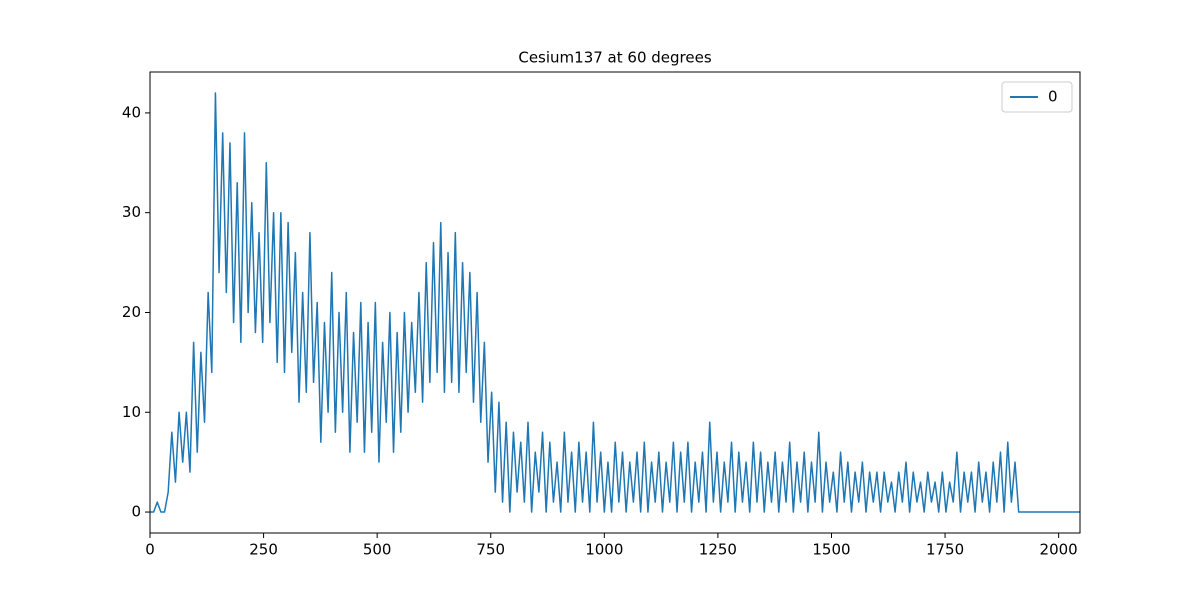 This screenshot has height=604, width=1200. What do you see at coordinates (131, 212) in the screenshot?
I see `y-tick-label: 30` at bounding box center [131, 212].